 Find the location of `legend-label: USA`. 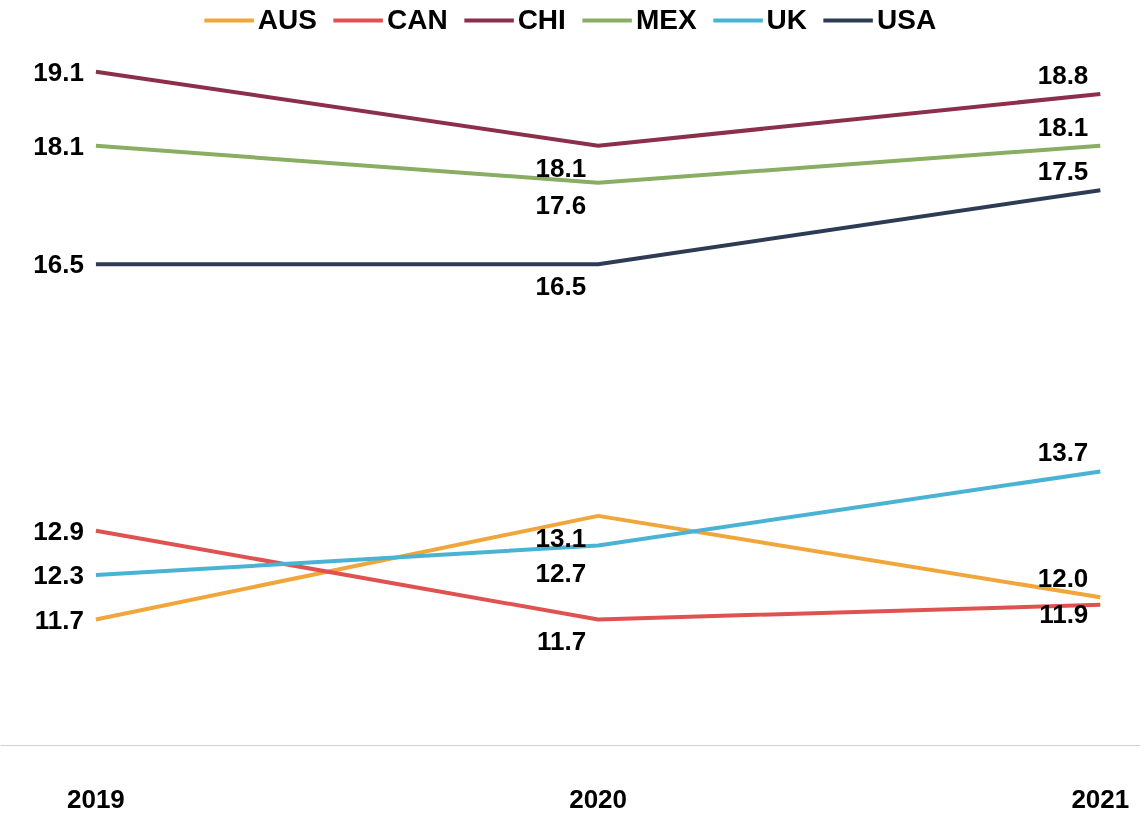

legend-label: USA is located at coordinates (907, 20).